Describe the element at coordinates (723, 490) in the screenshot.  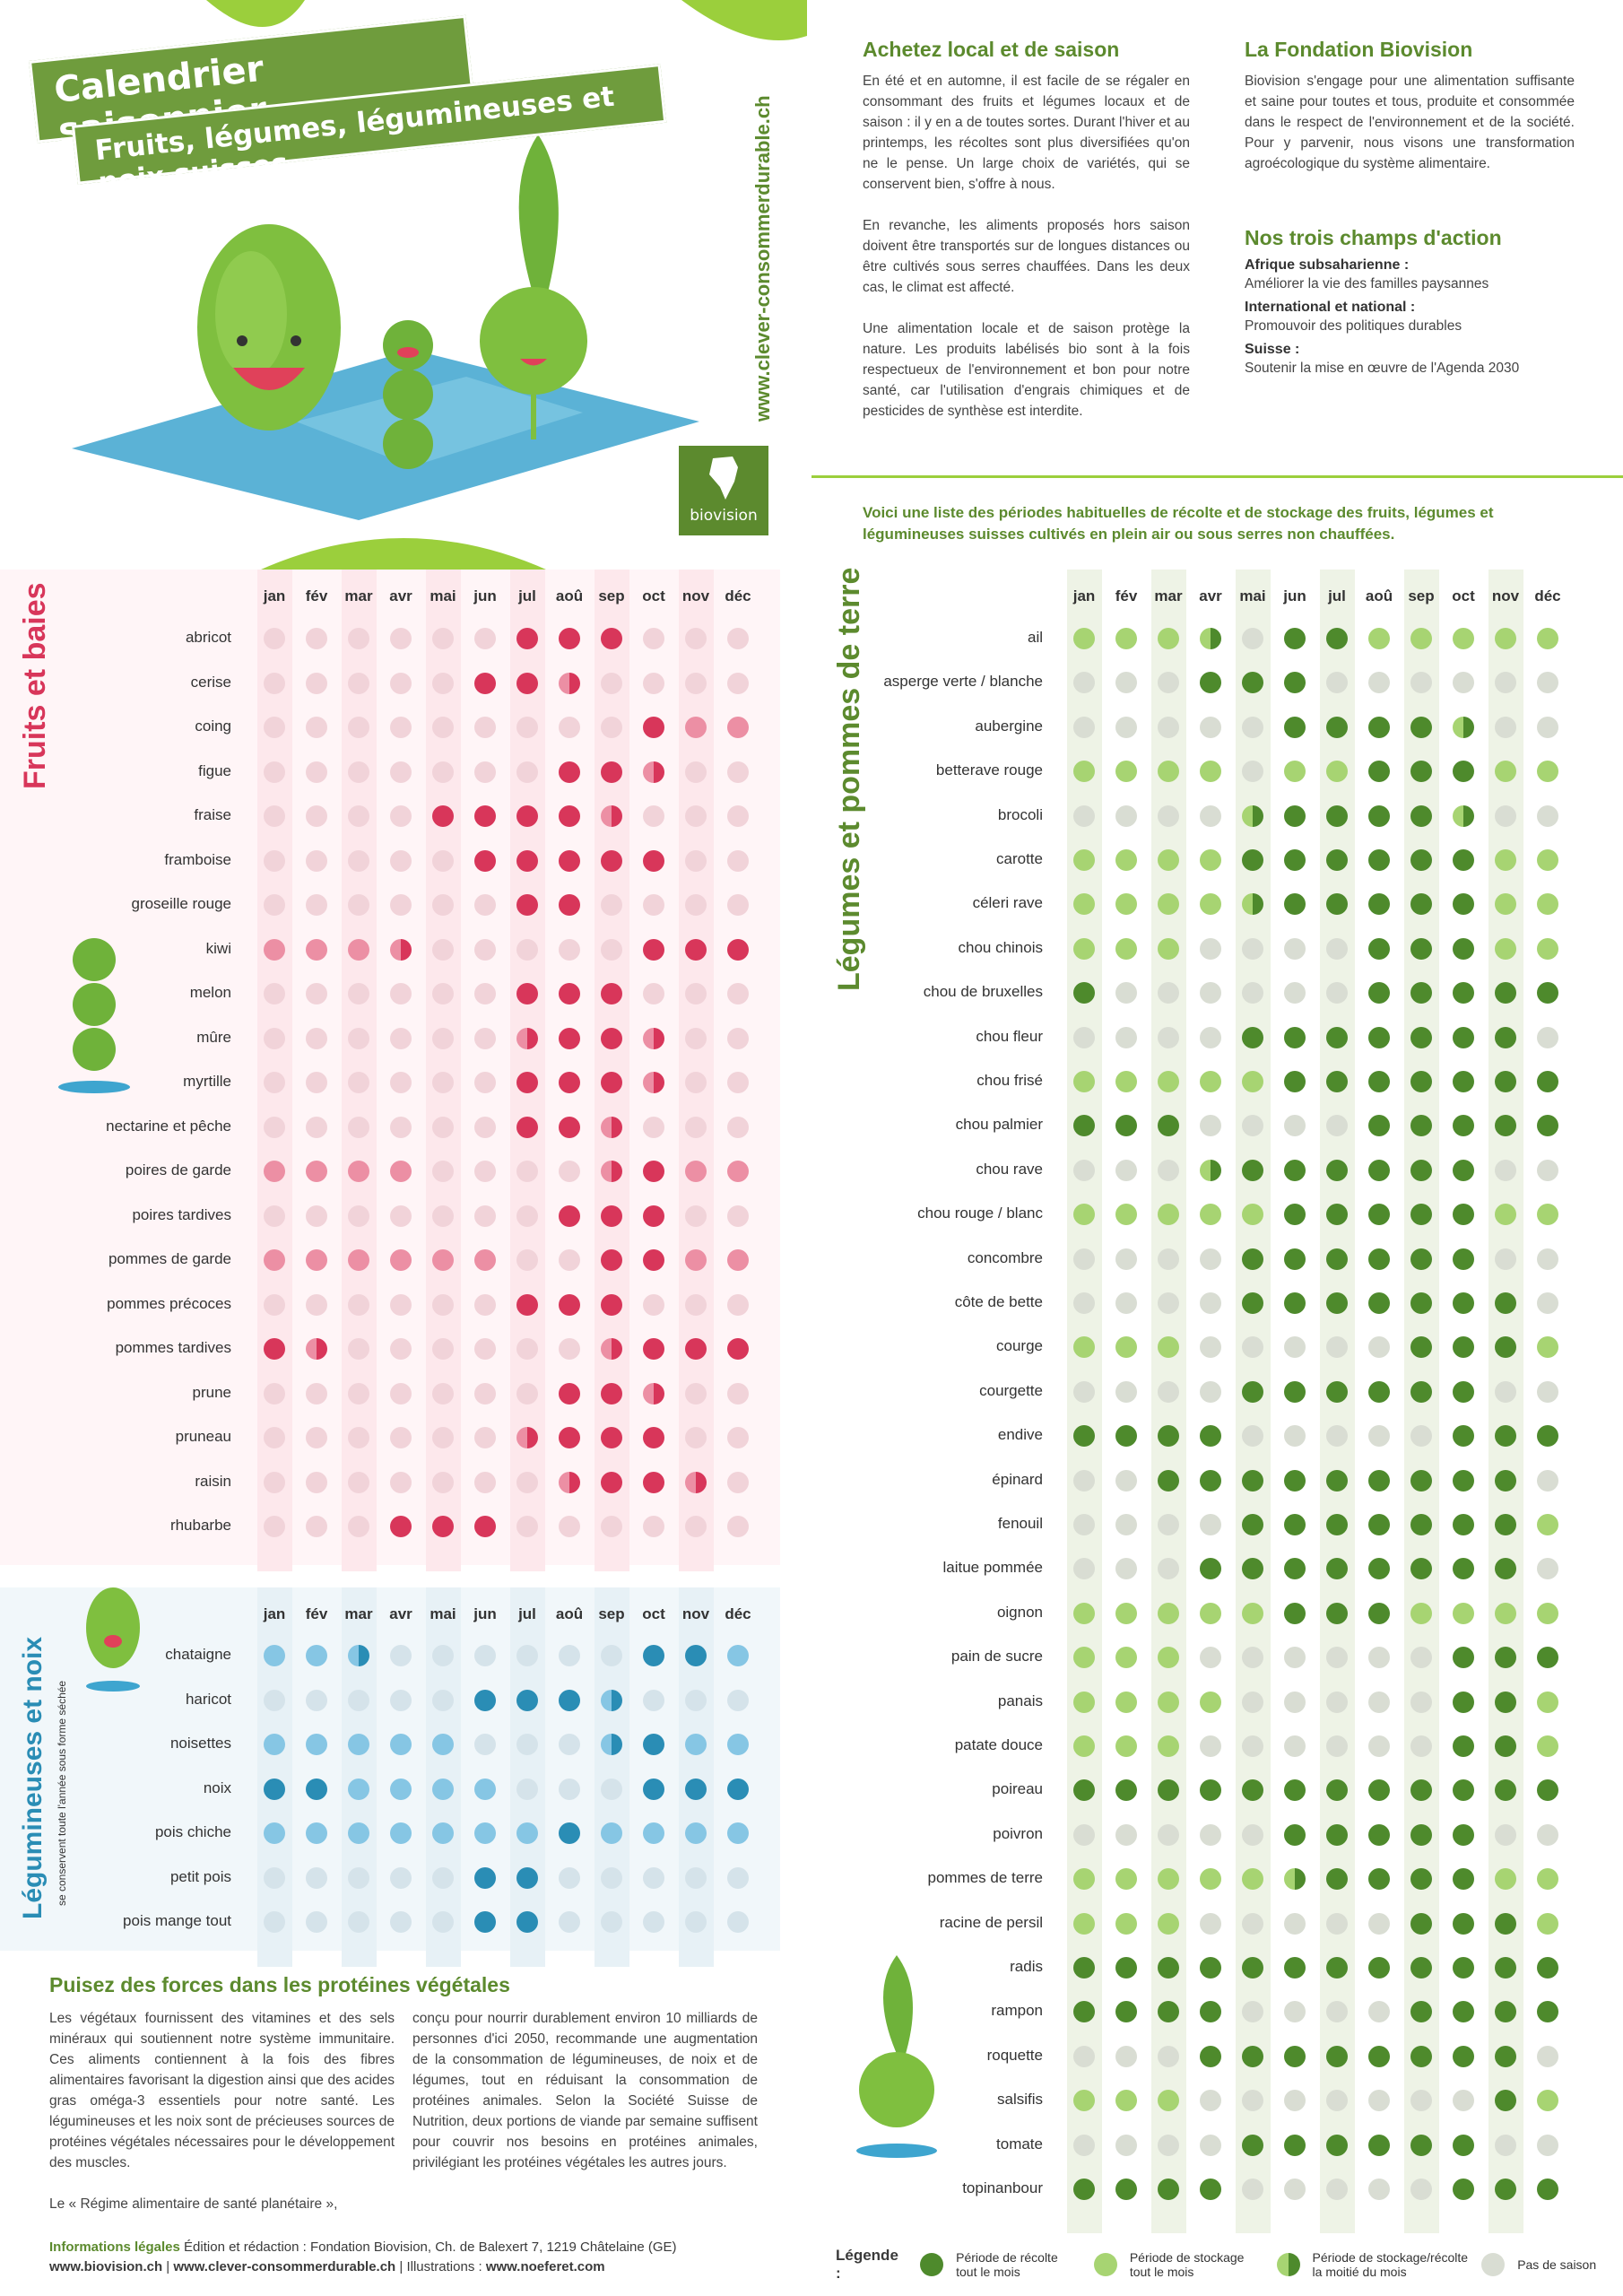
I see `biovision-logo: biovision` at that location.